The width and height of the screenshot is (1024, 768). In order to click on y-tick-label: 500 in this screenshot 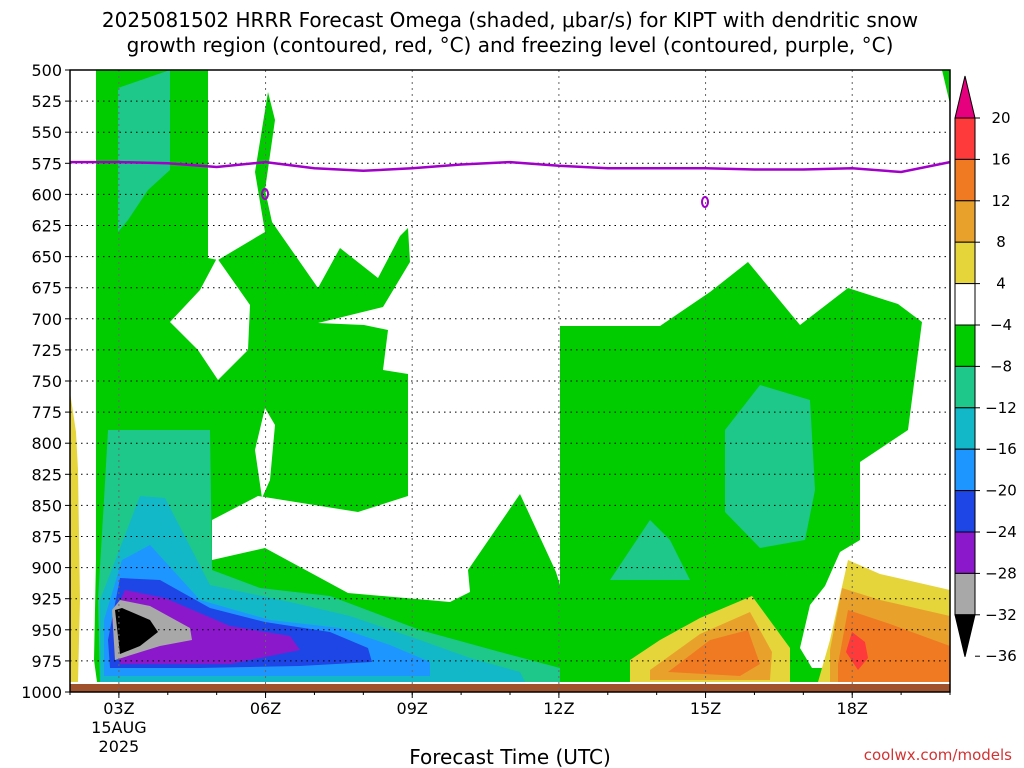, I will do `click(46, 70)`.